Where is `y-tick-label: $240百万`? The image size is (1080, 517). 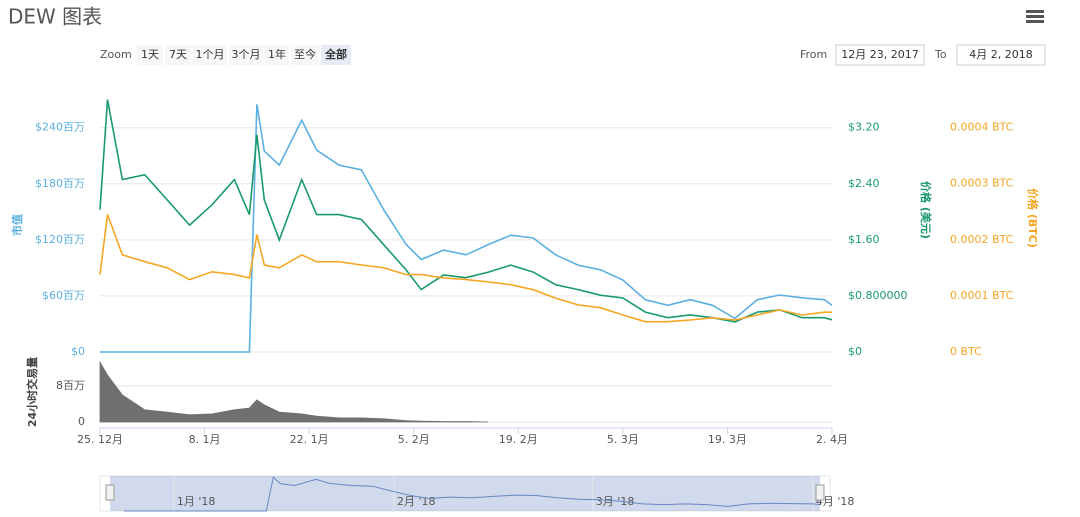
y-tick-label: $240百万 is located at coordinates (60, 127).